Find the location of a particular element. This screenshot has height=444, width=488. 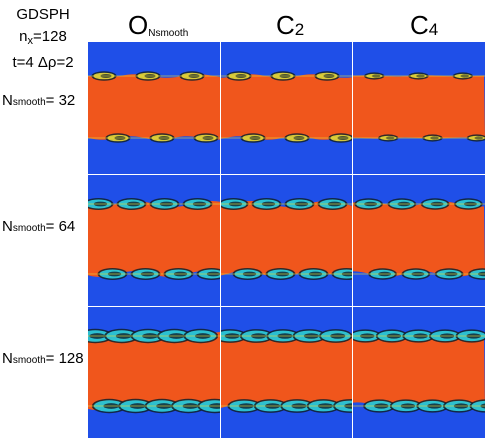

column-header-onsmooth: ONsmooth is located at coordinates (158, 25).